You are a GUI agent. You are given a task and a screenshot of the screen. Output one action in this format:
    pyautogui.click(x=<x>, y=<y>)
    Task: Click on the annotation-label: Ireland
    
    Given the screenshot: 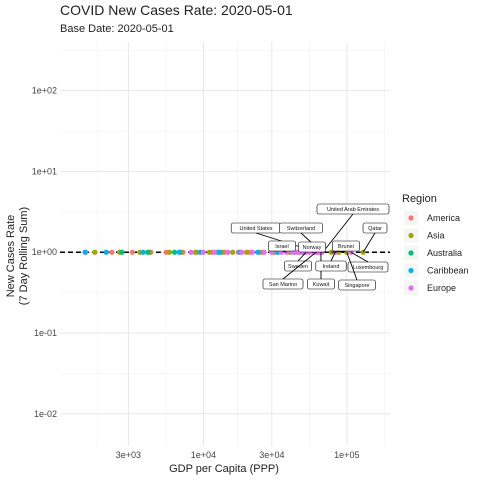 What is the action you would take?
    pyautogui.click(x=331, y=267)
    